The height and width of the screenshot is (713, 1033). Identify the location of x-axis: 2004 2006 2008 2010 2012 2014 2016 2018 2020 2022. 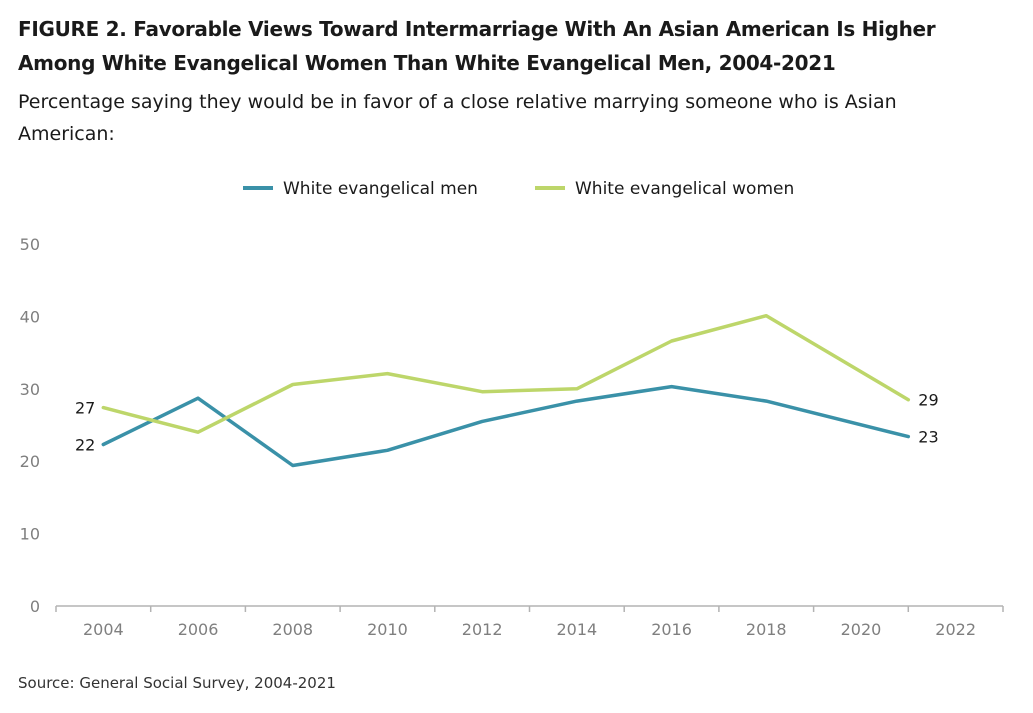
(529, 622).